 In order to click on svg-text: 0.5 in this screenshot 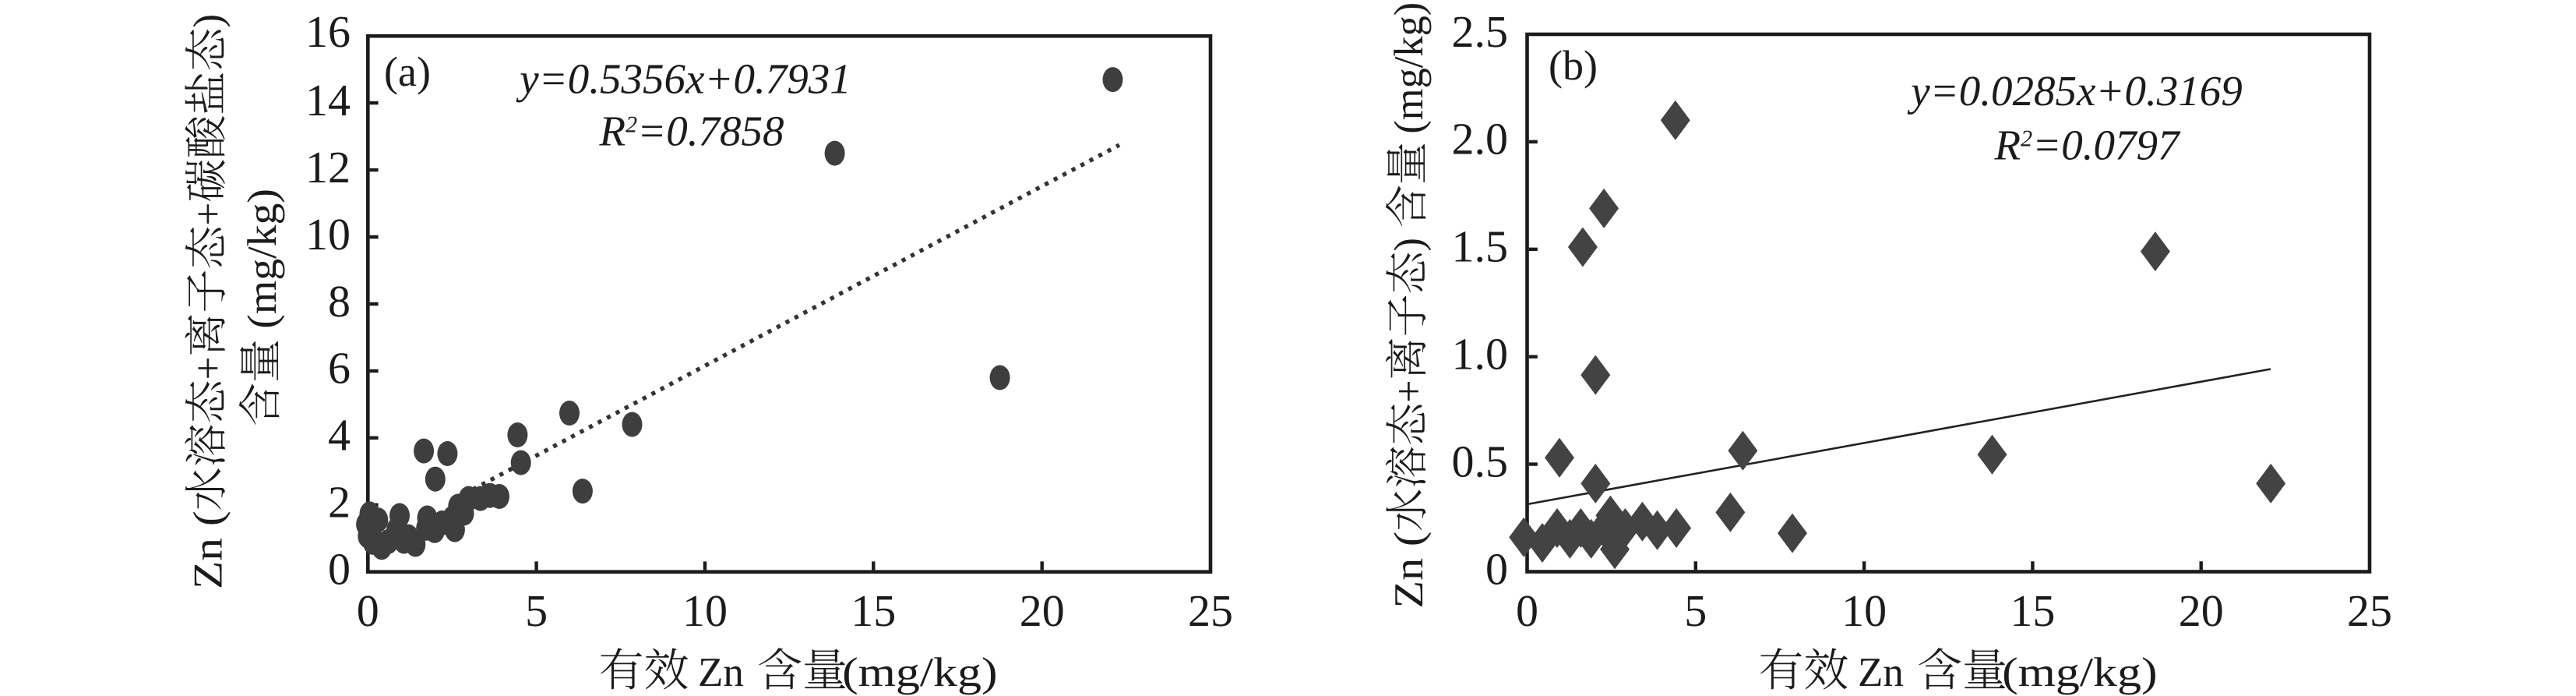, I will do `click(1480, 461)`.